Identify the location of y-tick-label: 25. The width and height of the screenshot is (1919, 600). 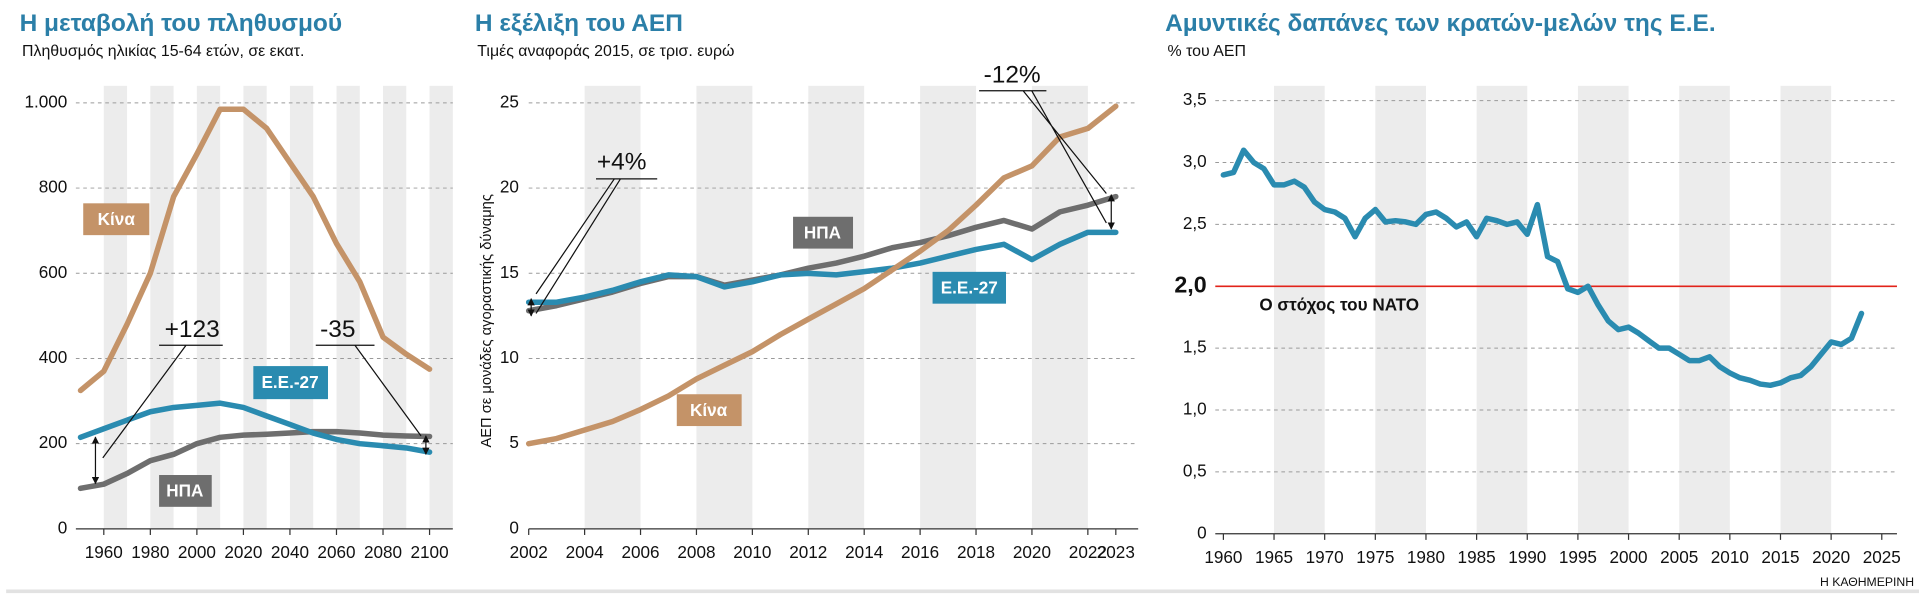
(509, 101).